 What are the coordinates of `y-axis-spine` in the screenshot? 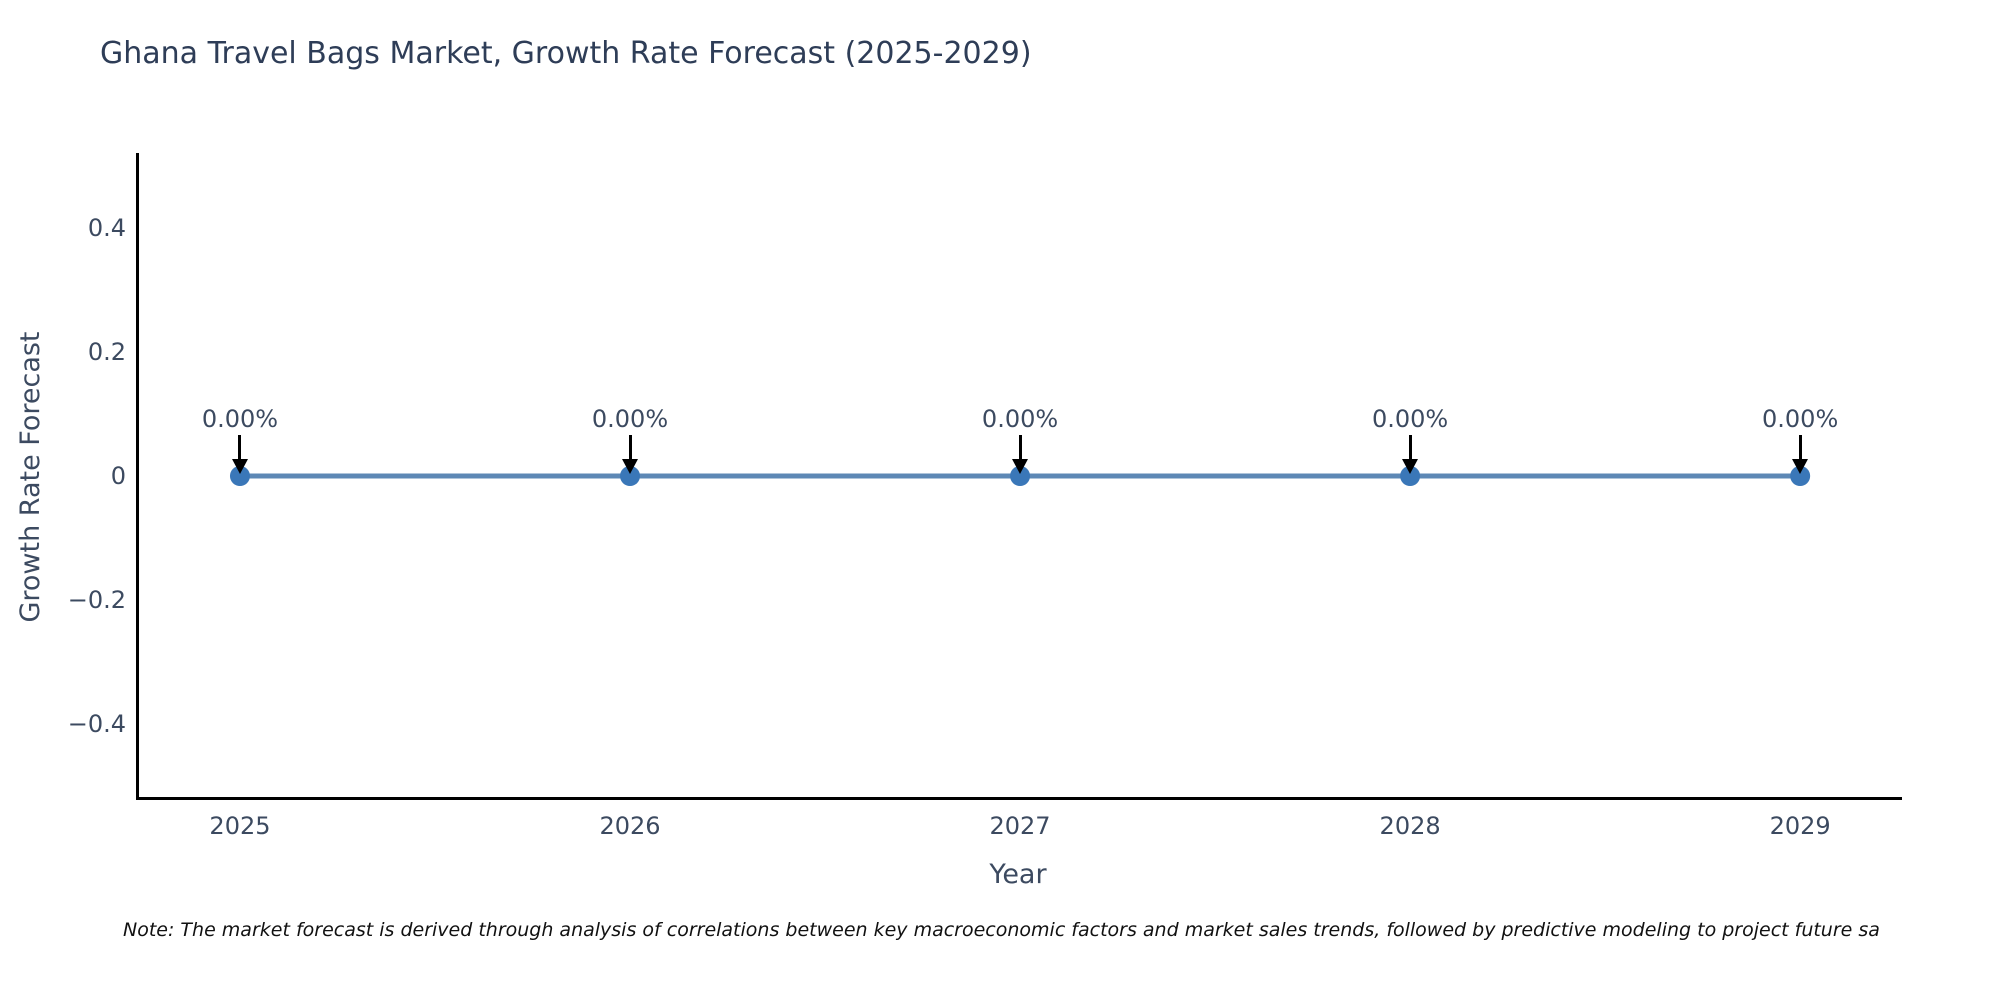 It's located at (137, 476).